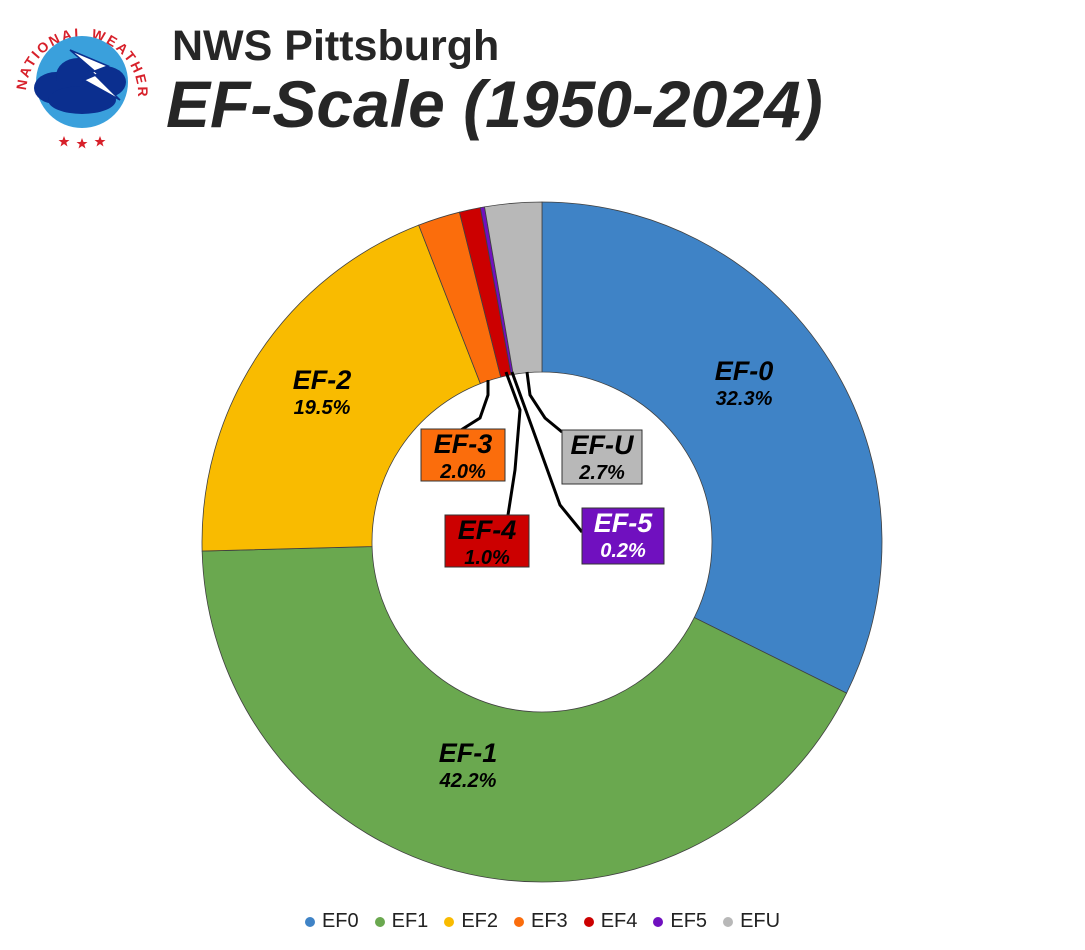 The width and height of the screenshot is (1085, 950). I want to click on slice-label-ef4: EF-4, so click(487, 530).